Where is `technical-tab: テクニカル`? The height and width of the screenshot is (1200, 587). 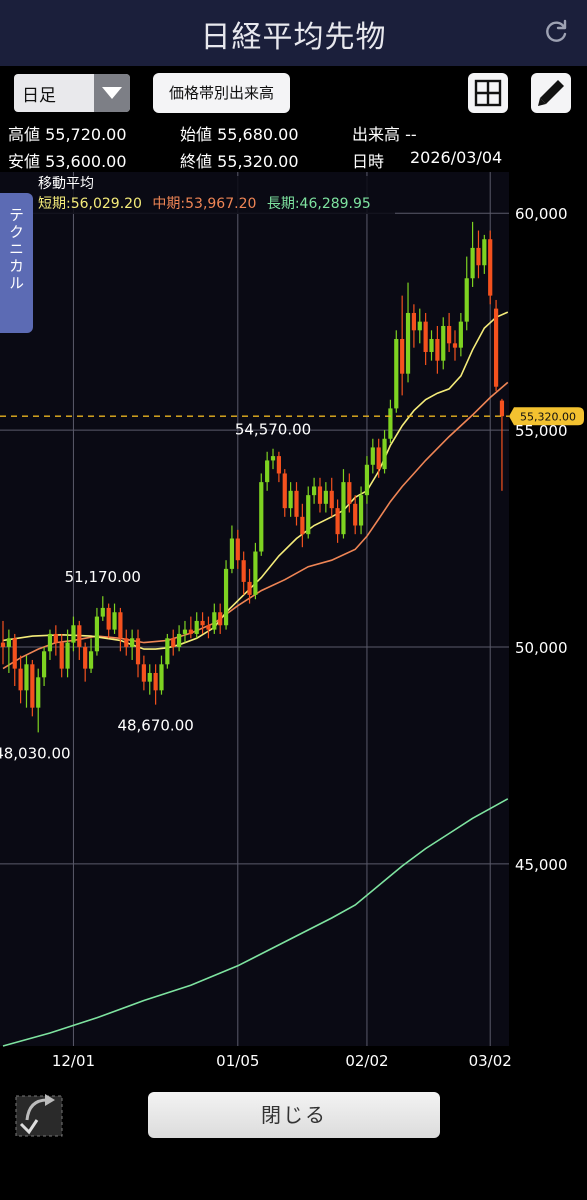
technical-tab: テクニカル is located at coordinates (16, 263).